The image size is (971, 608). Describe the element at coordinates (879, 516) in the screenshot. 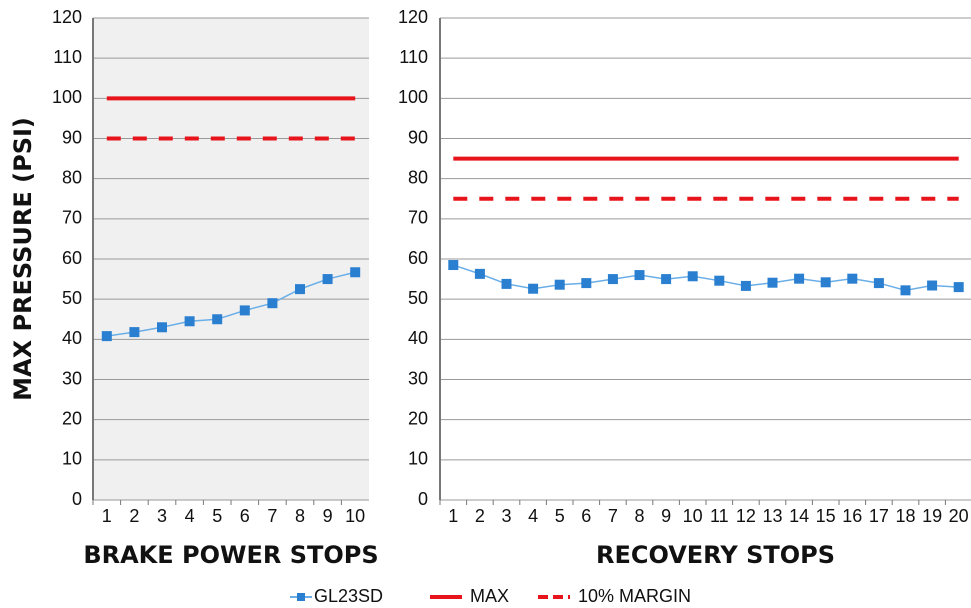

I see `x-tick-label: 17` at that location.